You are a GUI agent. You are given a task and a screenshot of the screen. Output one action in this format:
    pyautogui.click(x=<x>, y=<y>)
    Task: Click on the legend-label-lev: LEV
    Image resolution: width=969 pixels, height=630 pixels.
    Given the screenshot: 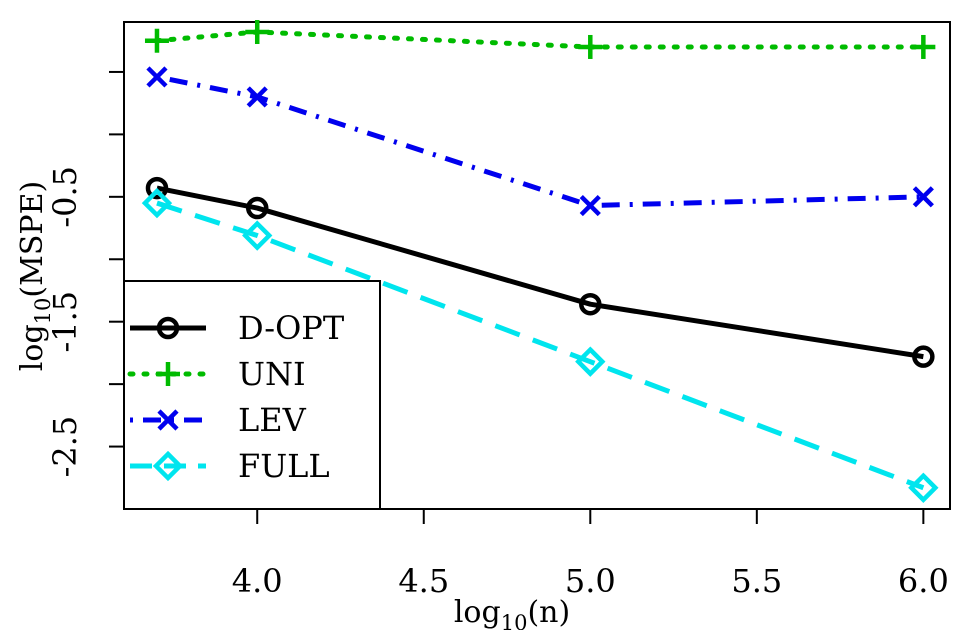 What is the action you would take?
    pyautogui.click(x=272, y=420)
    